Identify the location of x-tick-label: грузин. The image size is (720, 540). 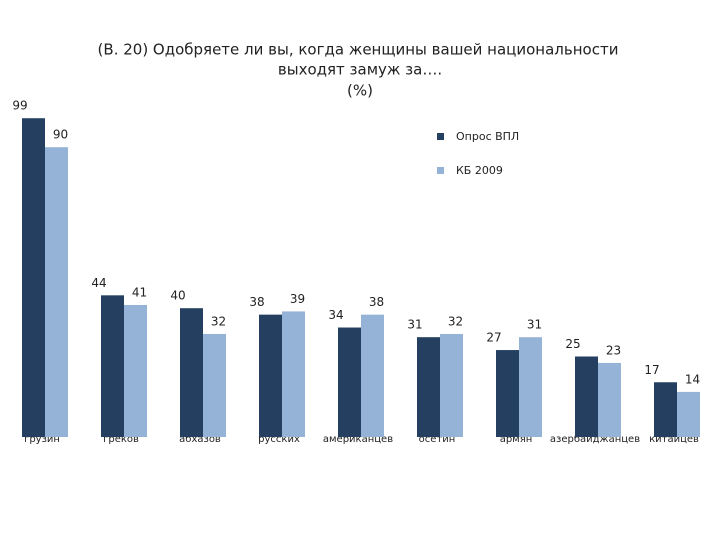
(42, 439).